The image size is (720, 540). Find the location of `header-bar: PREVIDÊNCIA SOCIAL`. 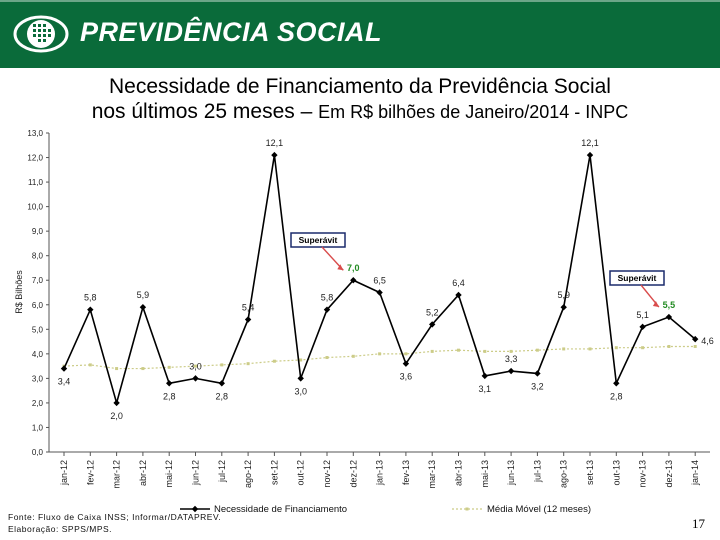

header-bar: PREVIDÊNCIA SOCIAL is located at coordinates (360, 34).